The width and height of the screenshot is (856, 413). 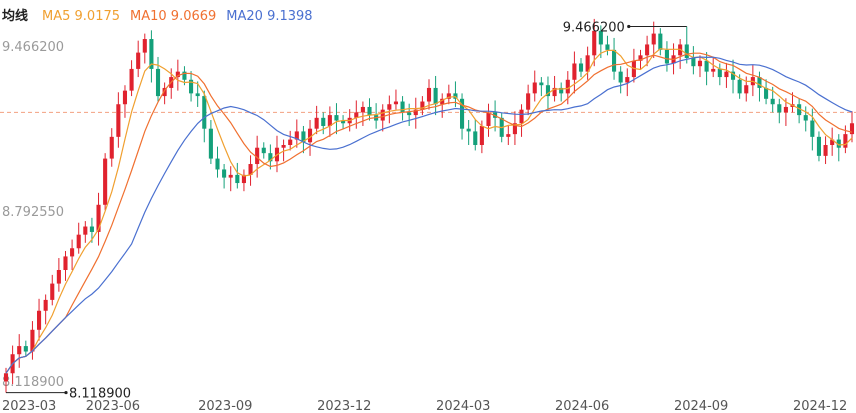 What do you see at coordinates (594, 27) in the screenshot?
I see `max-annotation-label: 9.466200` at bounding box center [594, 27].